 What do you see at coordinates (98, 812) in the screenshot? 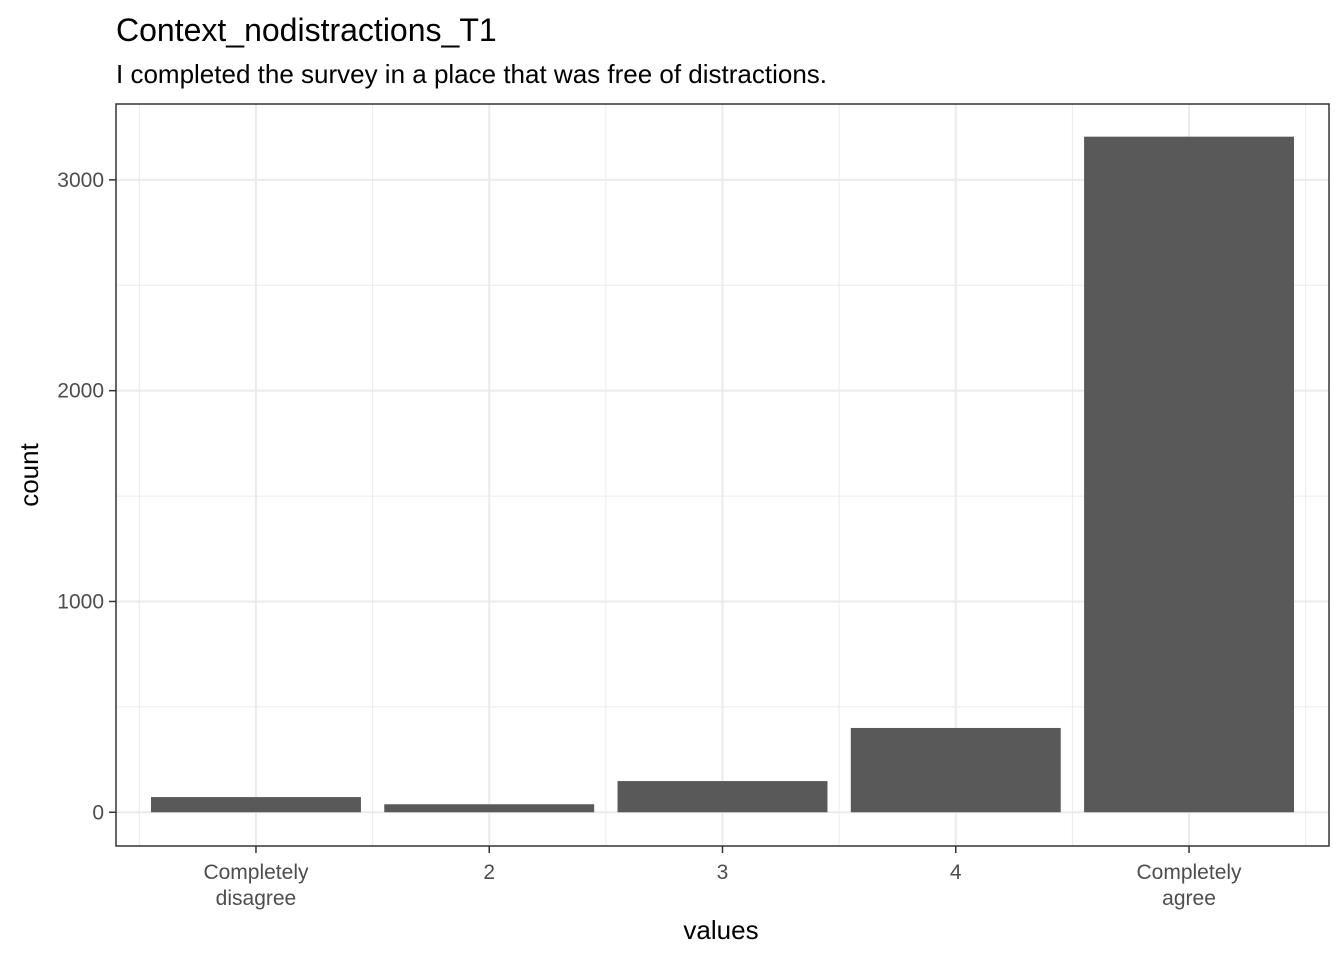
I see `y-tick-label: 0` at bounding box center [98, 812].